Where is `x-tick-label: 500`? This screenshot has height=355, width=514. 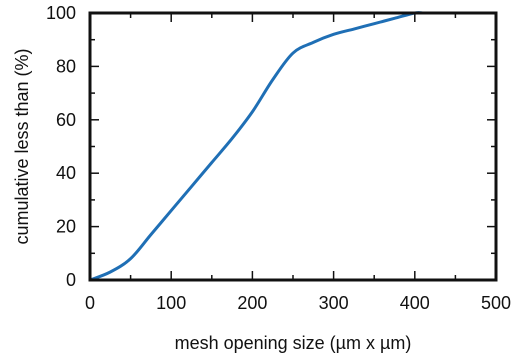 x-tick-label: 500 is located at coordinates (496, 303).